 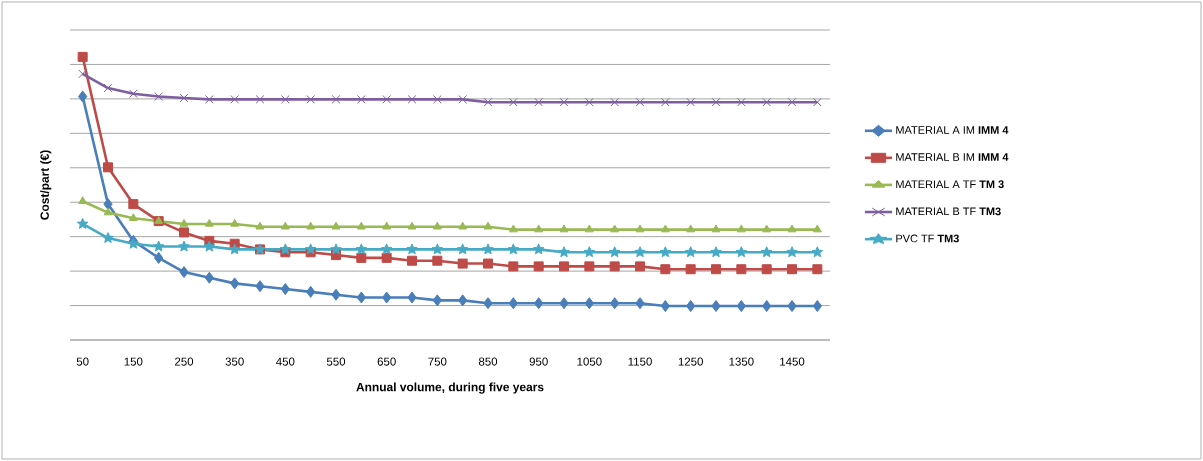 What do you see at coordinates (450, 388) in the screenshot?
I see `x-axis-title: Annual volume, during five years` at bounding box center [450, 388].